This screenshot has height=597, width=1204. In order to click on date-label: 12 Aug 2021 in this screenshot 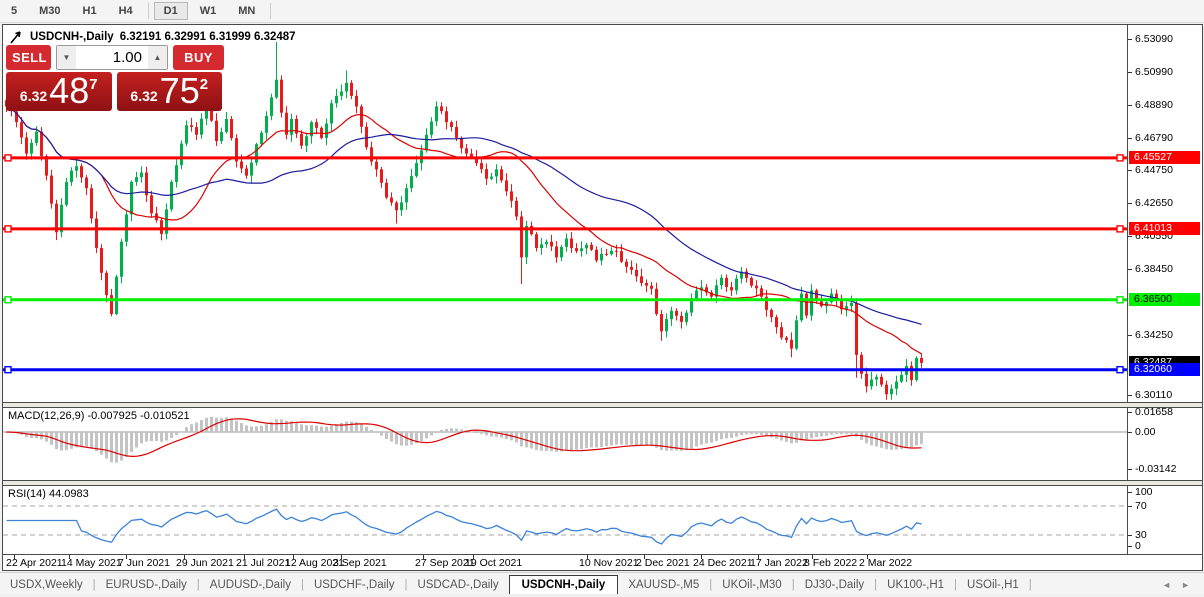, I will do `click(314, 563)`.